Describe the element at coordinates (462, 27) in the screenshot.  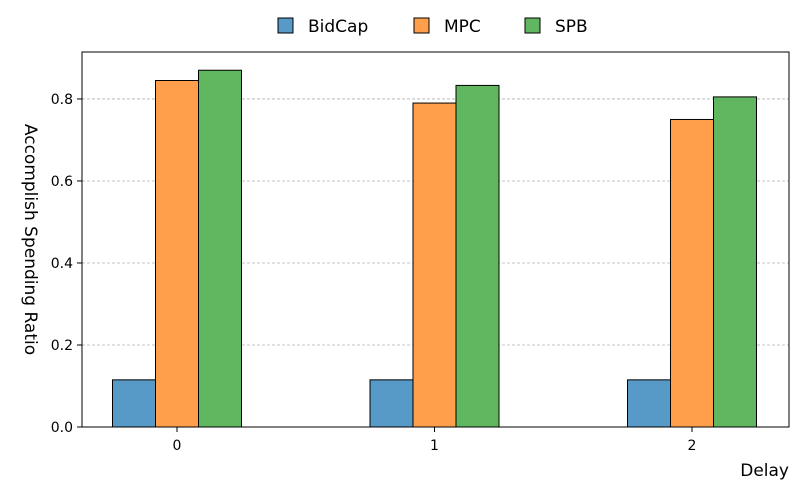
I see `legend-label-mpc: MPC` at that location.